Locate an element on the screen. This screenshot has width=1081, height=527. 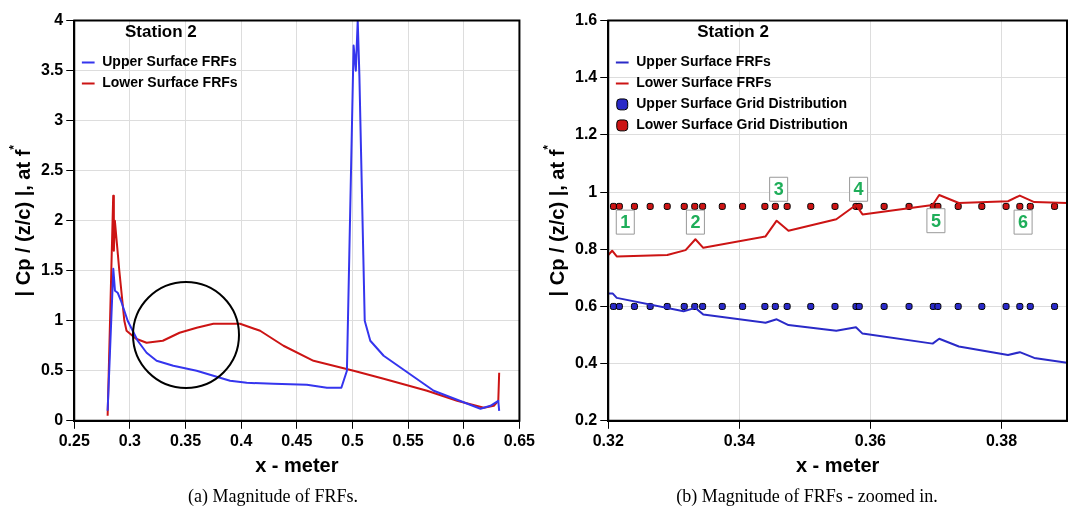
y-tick-label: 1.2 is located at coordinates (586, 134).